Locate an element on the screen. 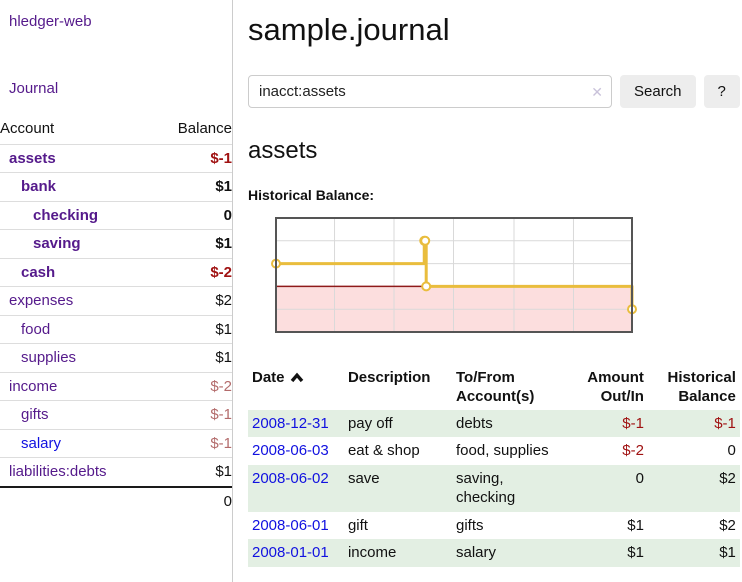 This screenshot has height=582, width=742. account-heading: assets is located at coordinates (283, 151).